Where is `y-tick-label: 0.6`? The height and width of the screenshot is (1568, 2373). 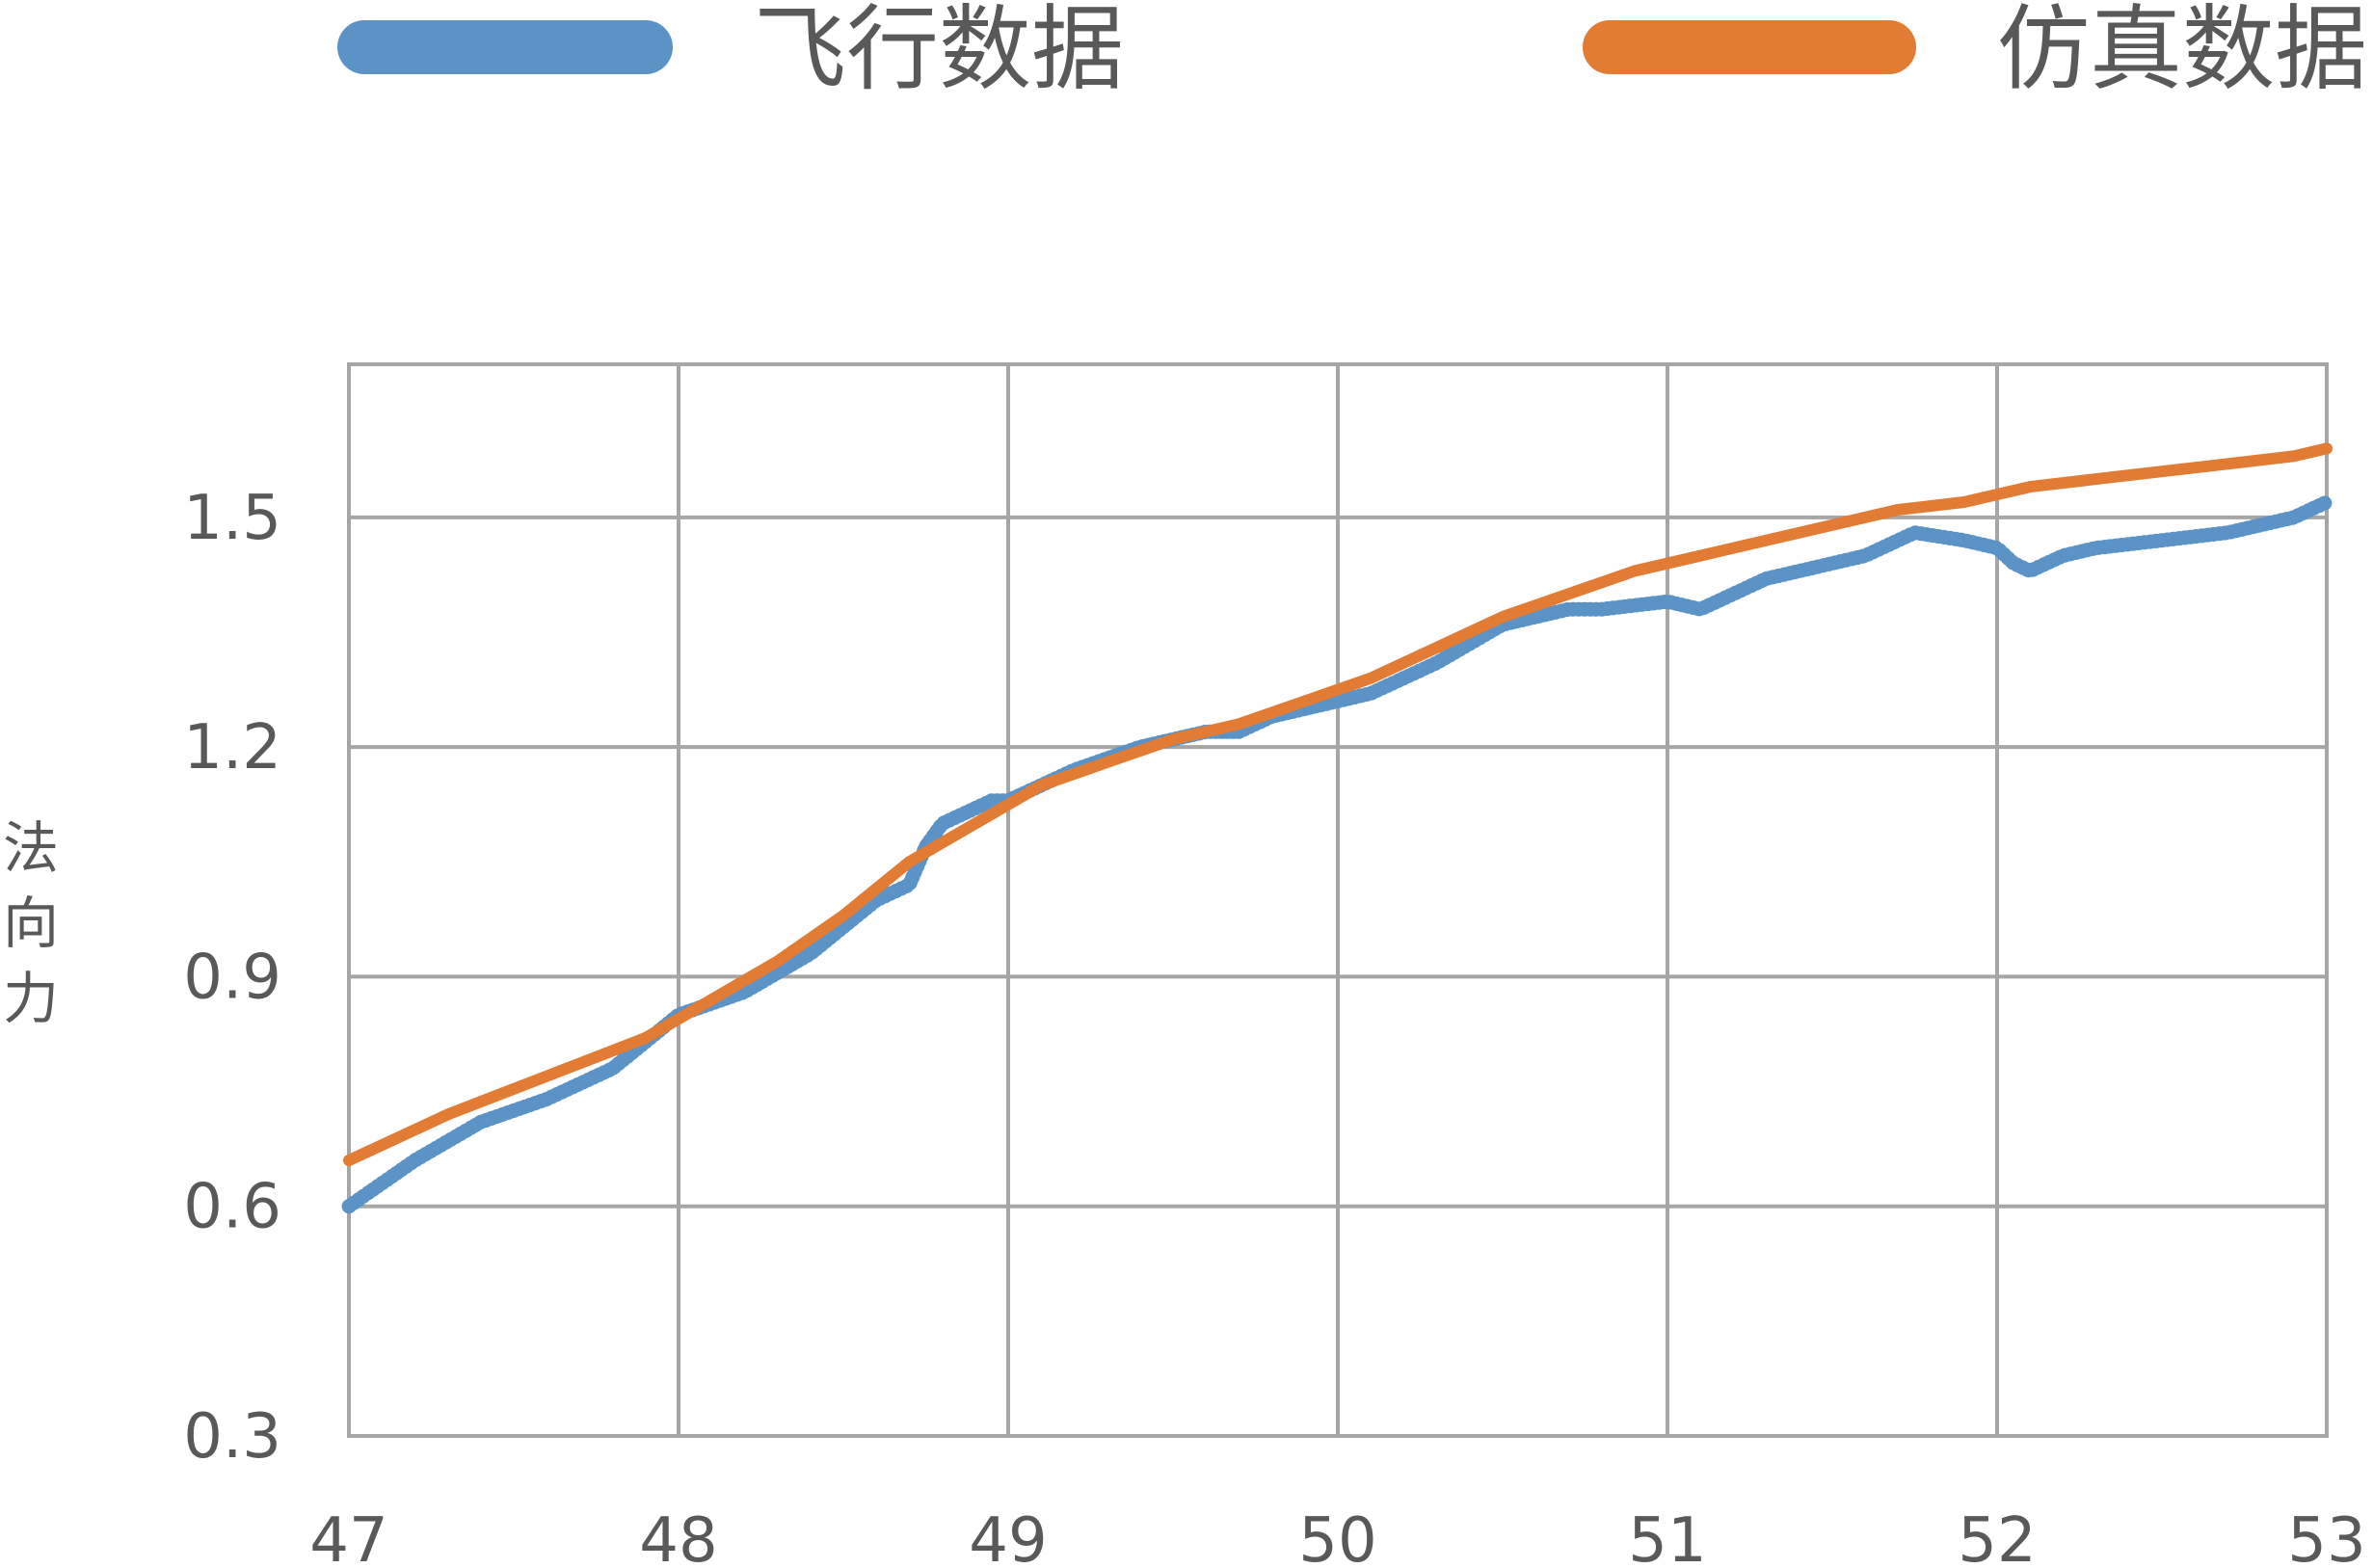
y-tick-label: 0.6 is located at coordinates (232, 1207).